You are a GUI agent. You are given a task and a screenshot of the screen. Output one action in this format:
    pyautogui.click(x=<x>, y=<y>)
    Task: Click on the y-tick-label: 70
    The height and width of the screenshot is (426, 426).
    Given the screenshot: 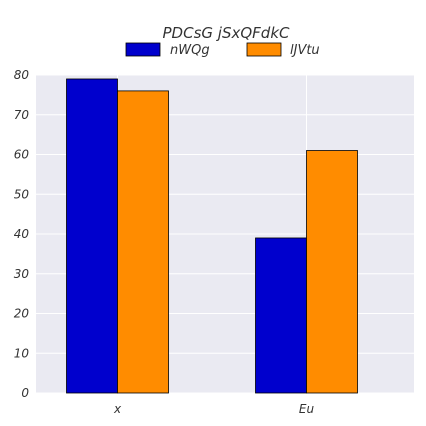 What is the action you would take?
    pyautogui.click(x=22, y=115)
    